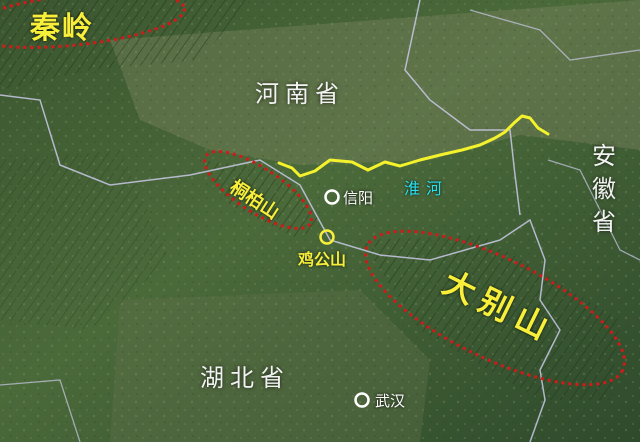 This screenshot has height=442, width=640. Describe the element at coordinates (332, 197) in the screenshot. I see `xinyang-marker` at that location.